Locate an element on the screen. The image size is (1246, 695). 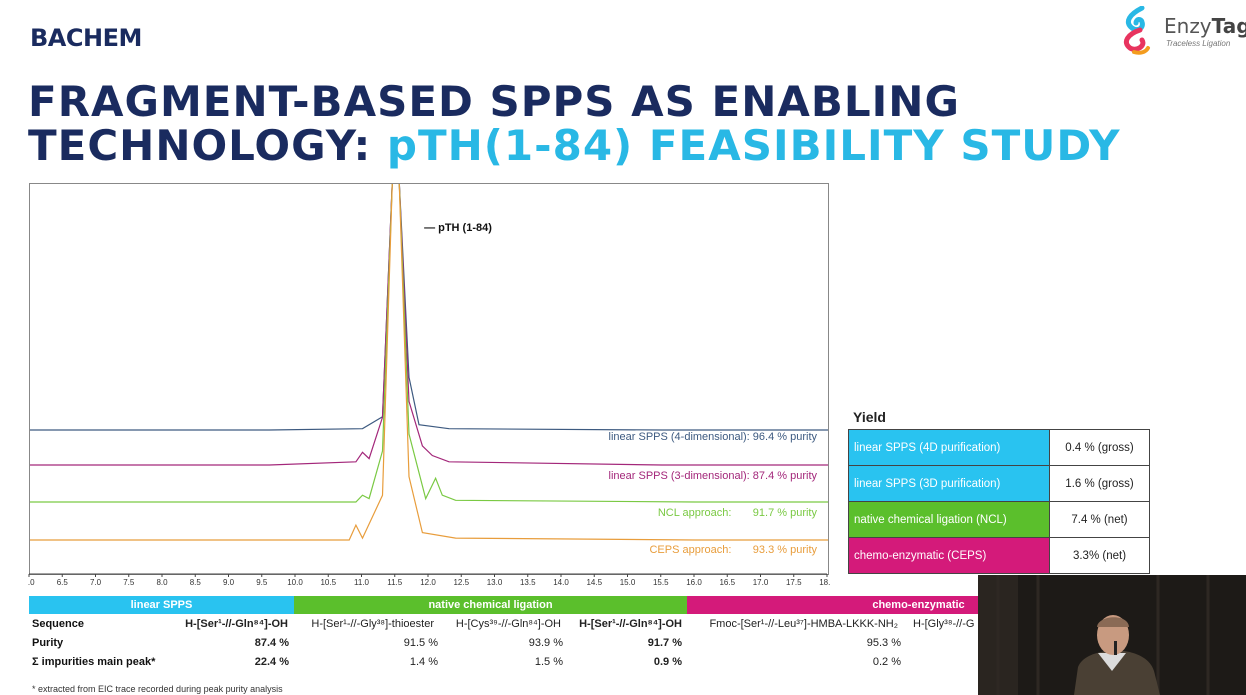
x-tick-label: 15.0 is located at coordinates (628, 582).